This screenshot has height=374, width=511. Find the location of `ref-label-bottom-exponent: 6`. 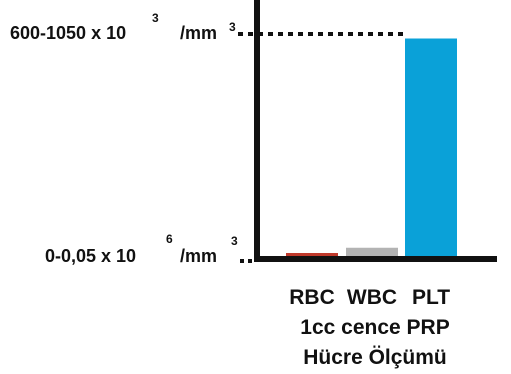

ref-label-bottom-exponent: 6 is located at coordinates (169, 239).